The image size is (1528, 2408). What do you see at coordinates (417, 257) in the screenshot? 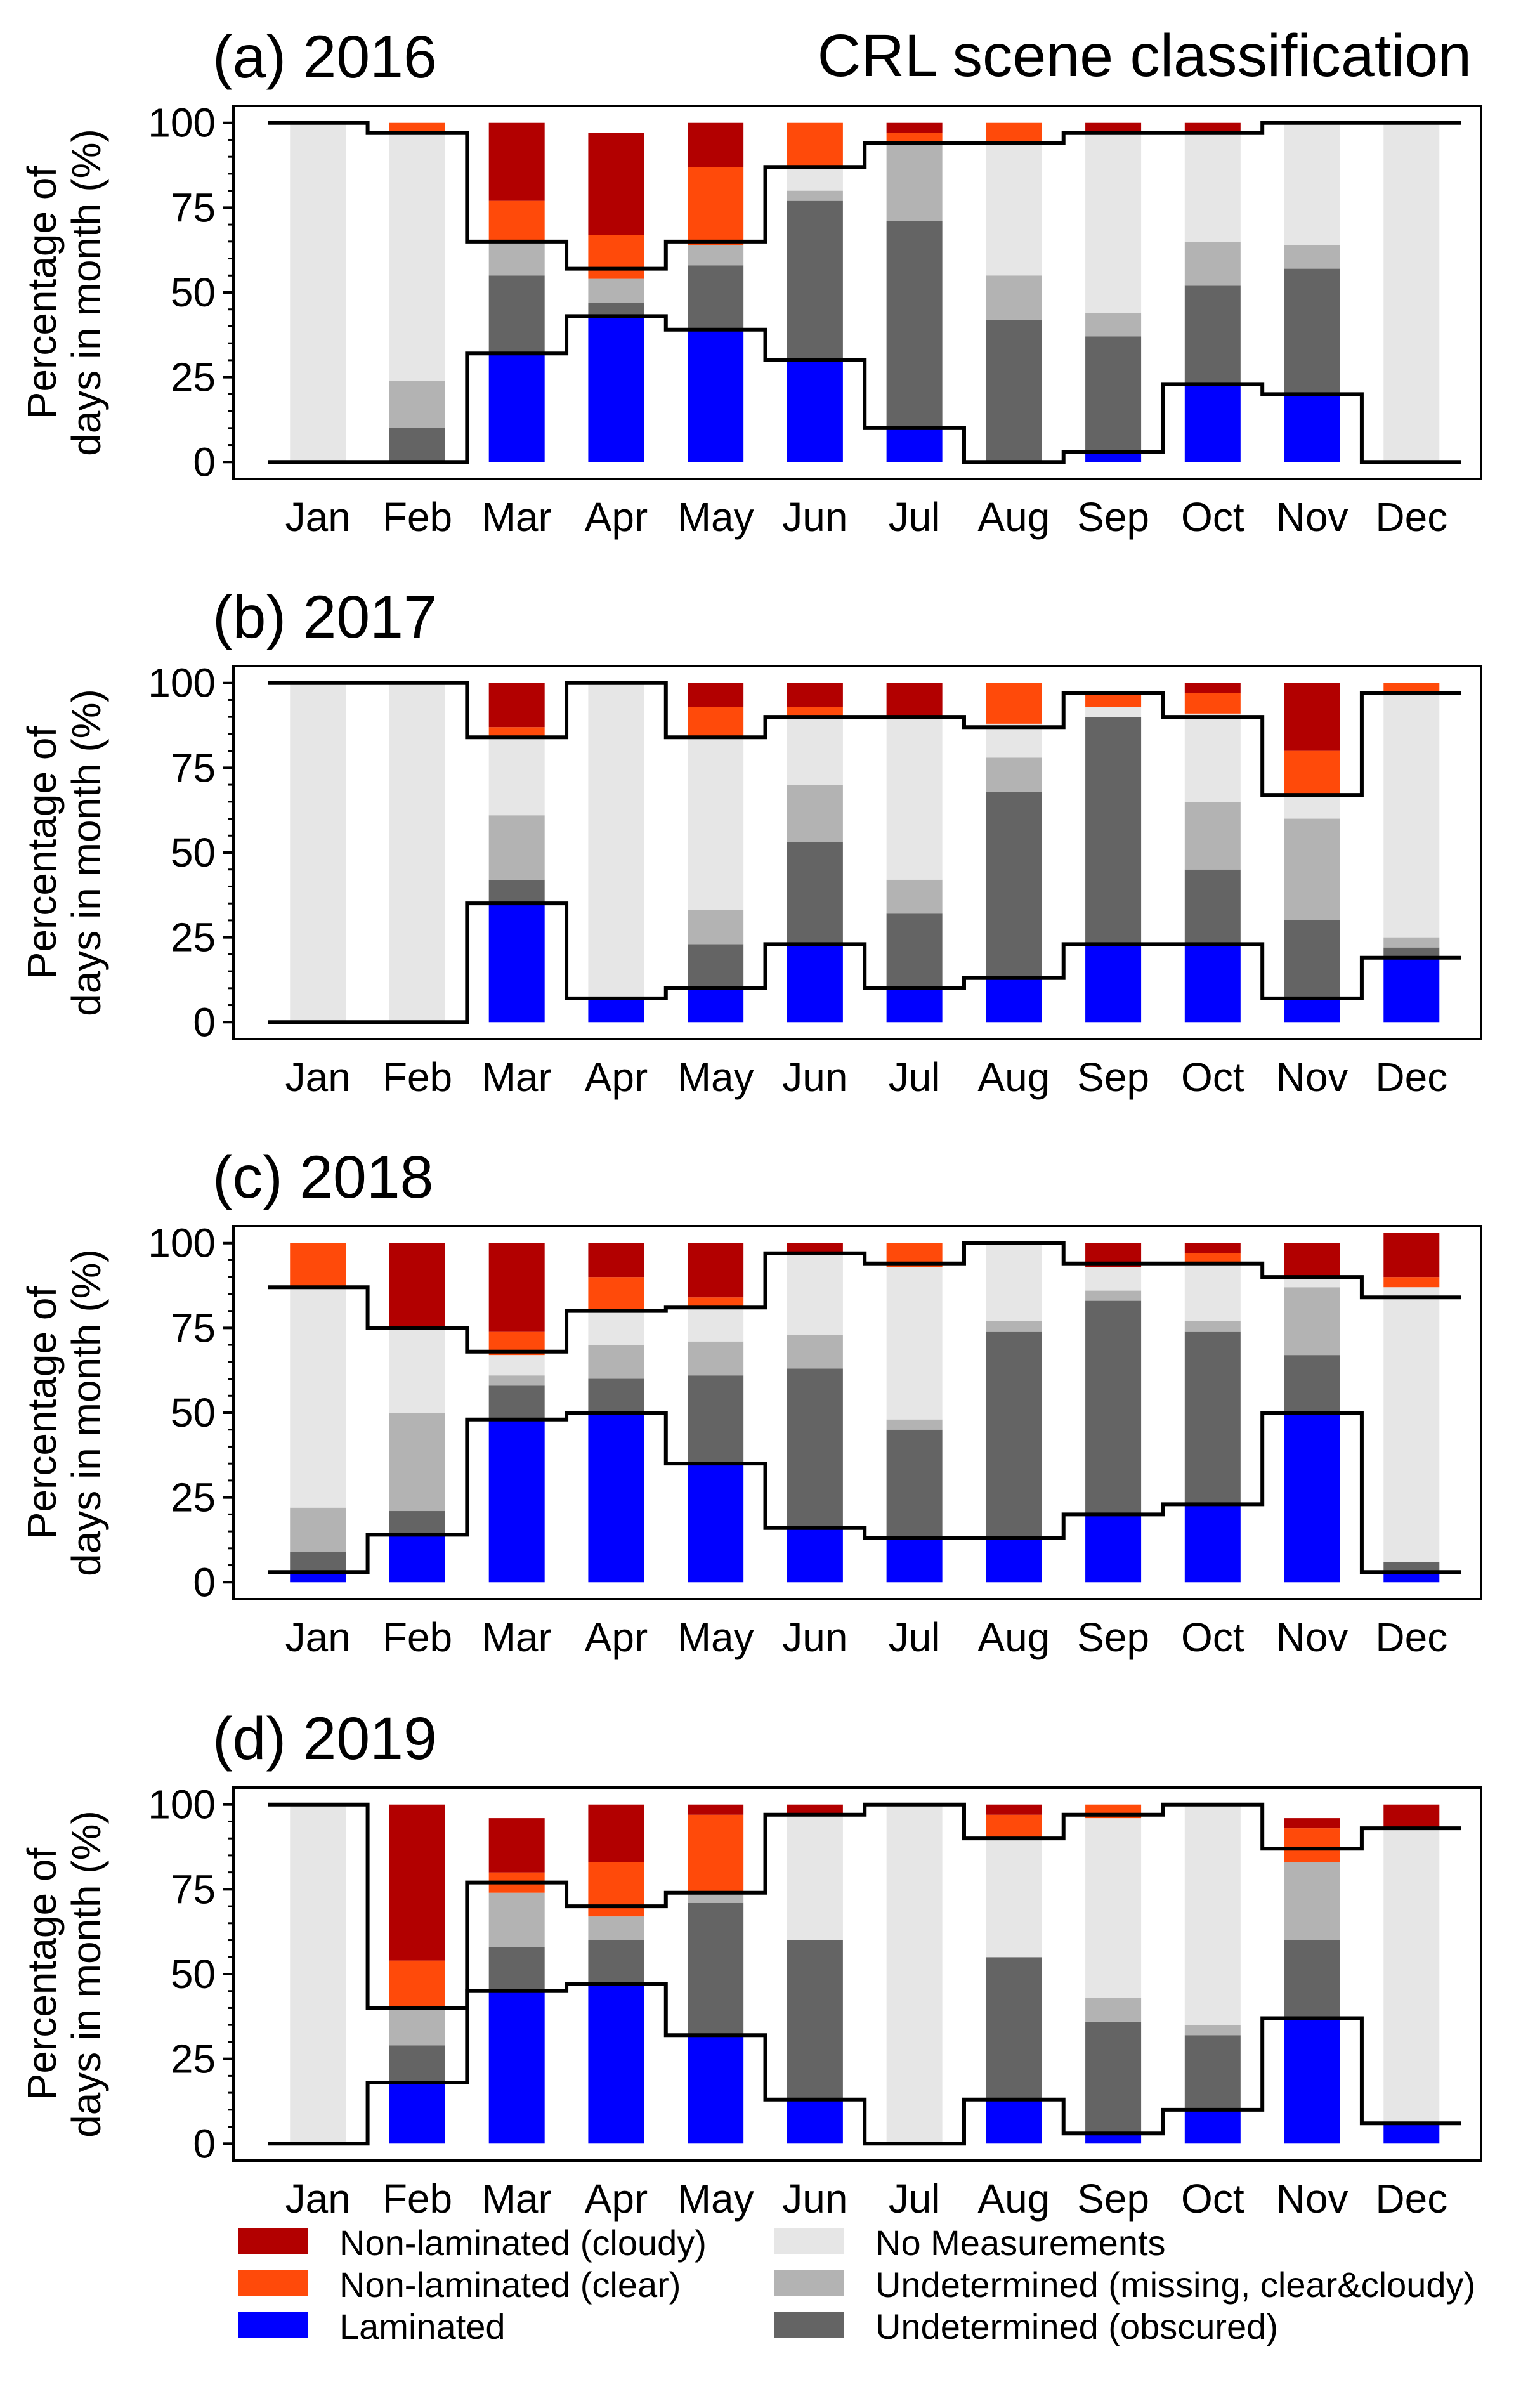
I see `bar-nomeas-feb` at bounding box center [417, 257].